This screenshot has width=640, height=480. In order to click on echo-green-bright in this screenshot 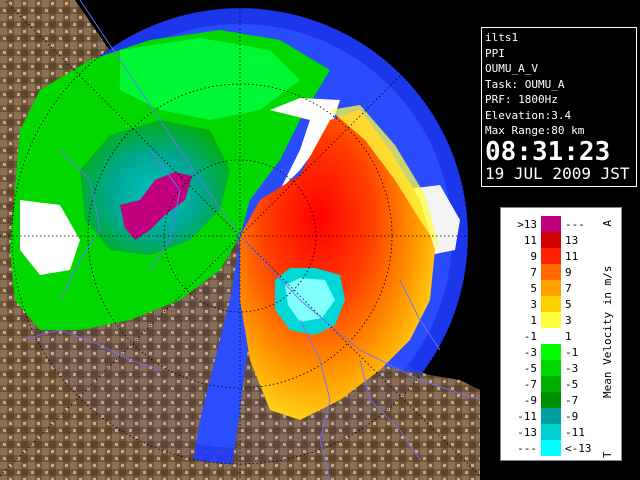, I will do `click(210, 79)`.